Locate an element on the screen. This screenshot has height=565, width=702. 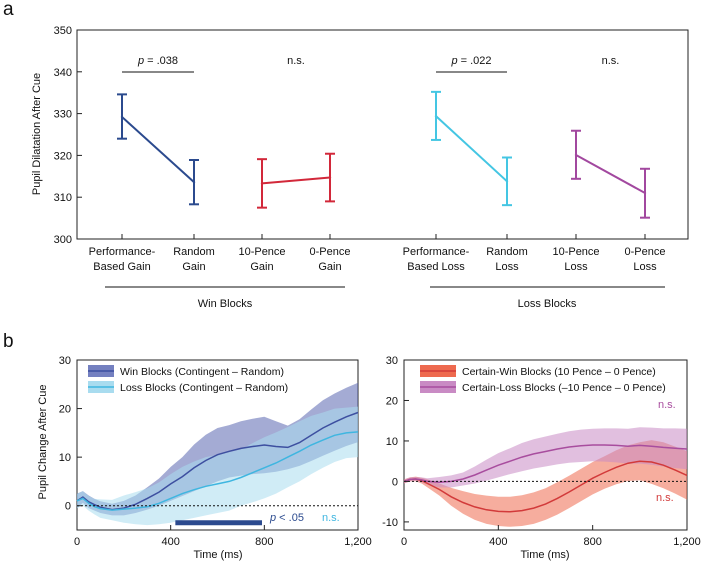
certain-ytick-label: 20 is located at coordinates (392, 401).